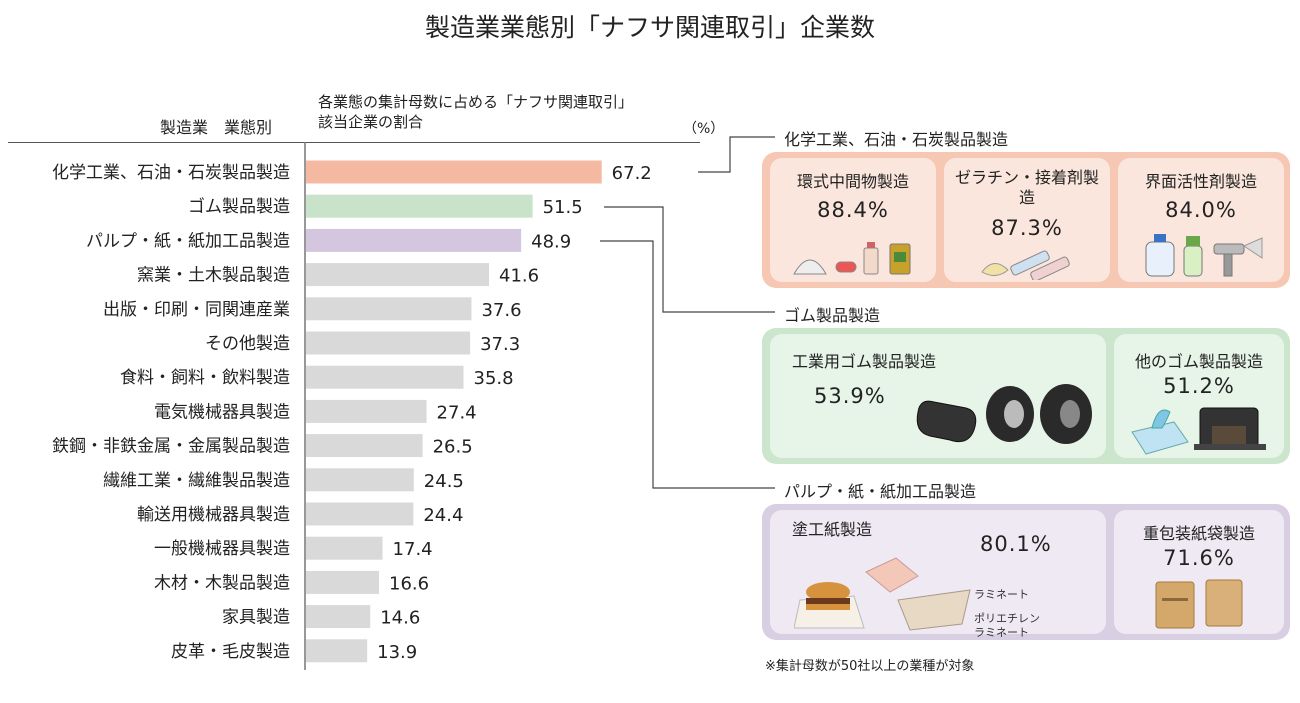  Describe the element at coordinates (1025, 265) in the screenshot. I see `glue-tube-icon` at that location.